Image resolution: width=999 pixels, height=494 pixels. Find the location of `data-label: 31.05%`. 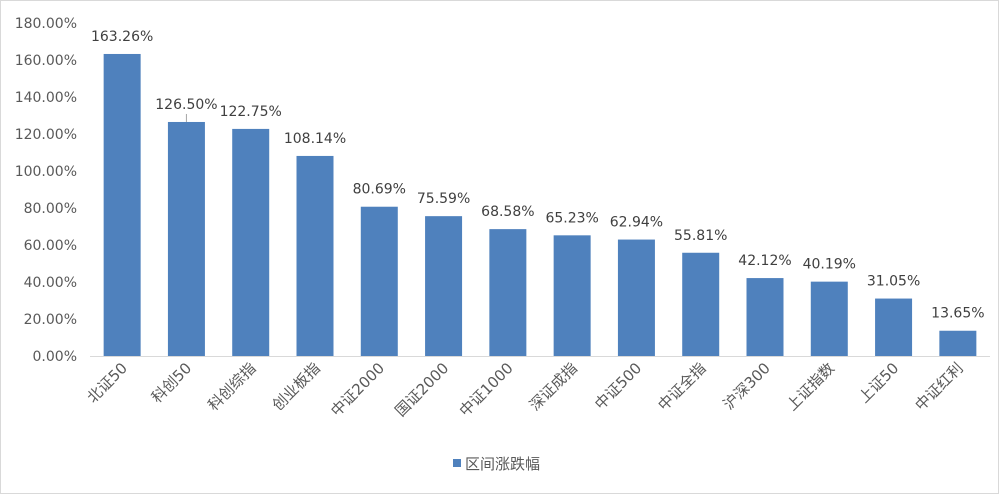

data-label: 31.05% is located at coordinates (893, 282).